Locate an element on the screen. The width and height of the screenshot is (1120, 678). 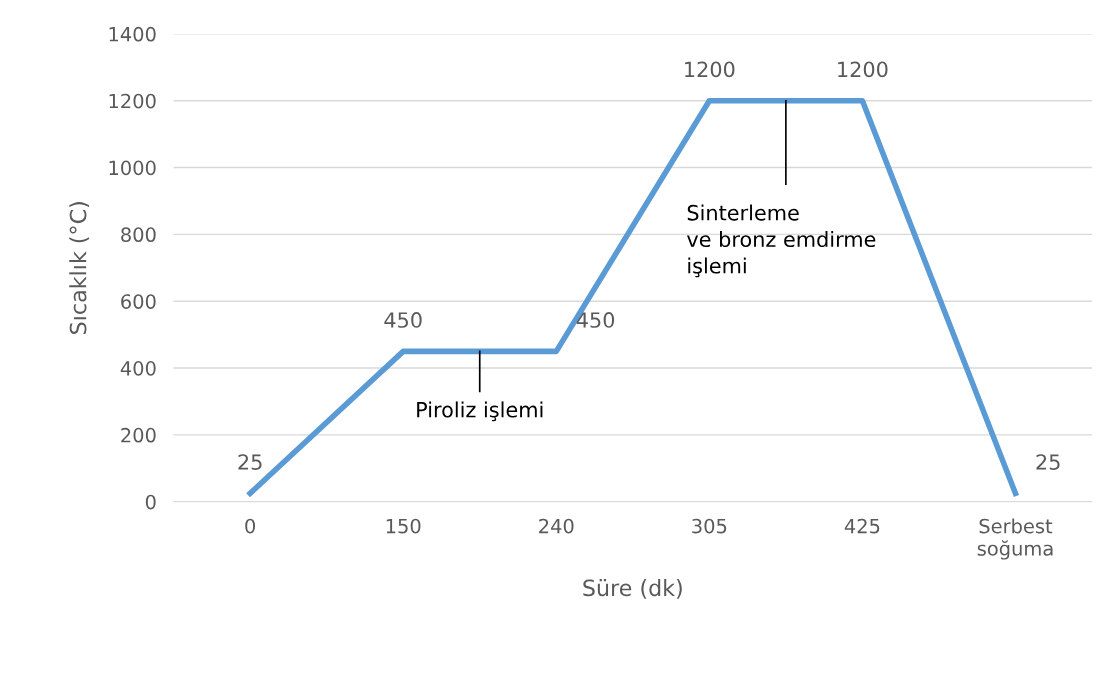
annotation: Sinterleme ve bronz emdirme işlemi is located at coordinates (781, 241).